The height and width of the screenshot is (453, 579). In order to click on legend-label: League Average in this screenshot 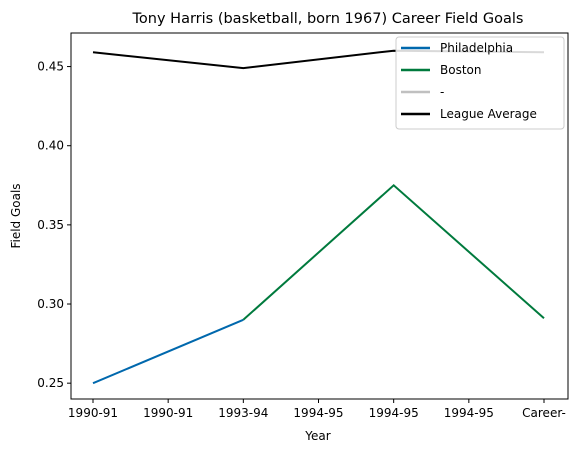, I will do `click(488, 114)`.